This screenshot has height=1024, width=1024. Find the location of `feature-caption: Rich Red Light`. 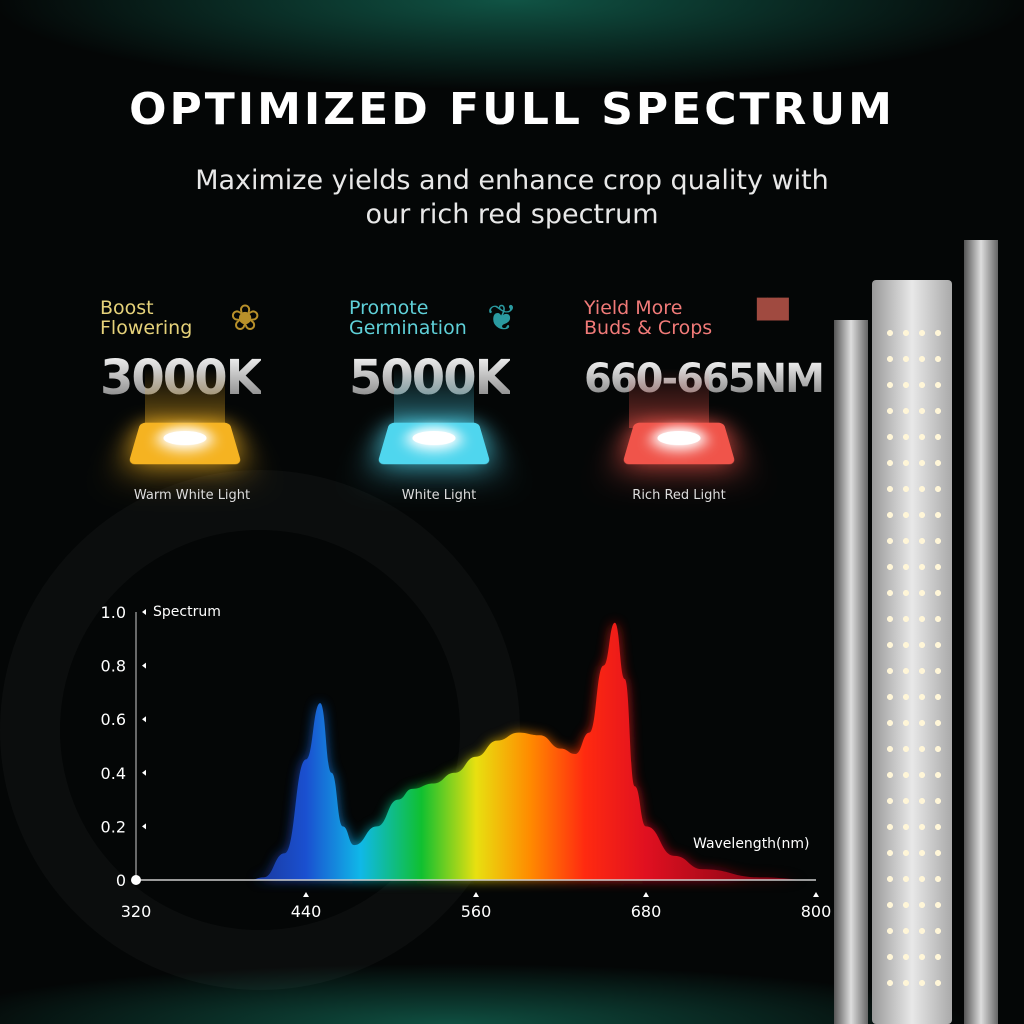

feature-caption: Rich Red Light is located at coordinates (679, 495).